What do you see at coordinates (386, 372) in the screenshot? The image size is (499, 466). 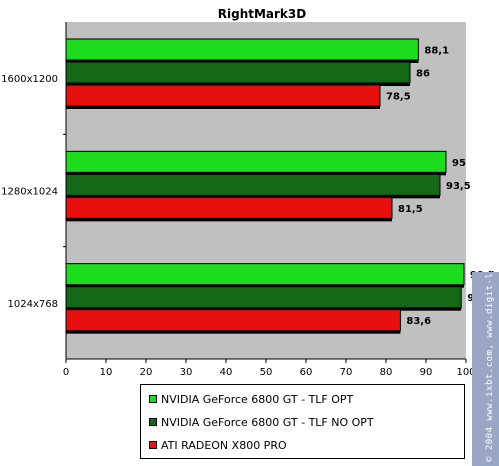 I see `x-tick-label-8: 80` at bounding box center [386, 372].